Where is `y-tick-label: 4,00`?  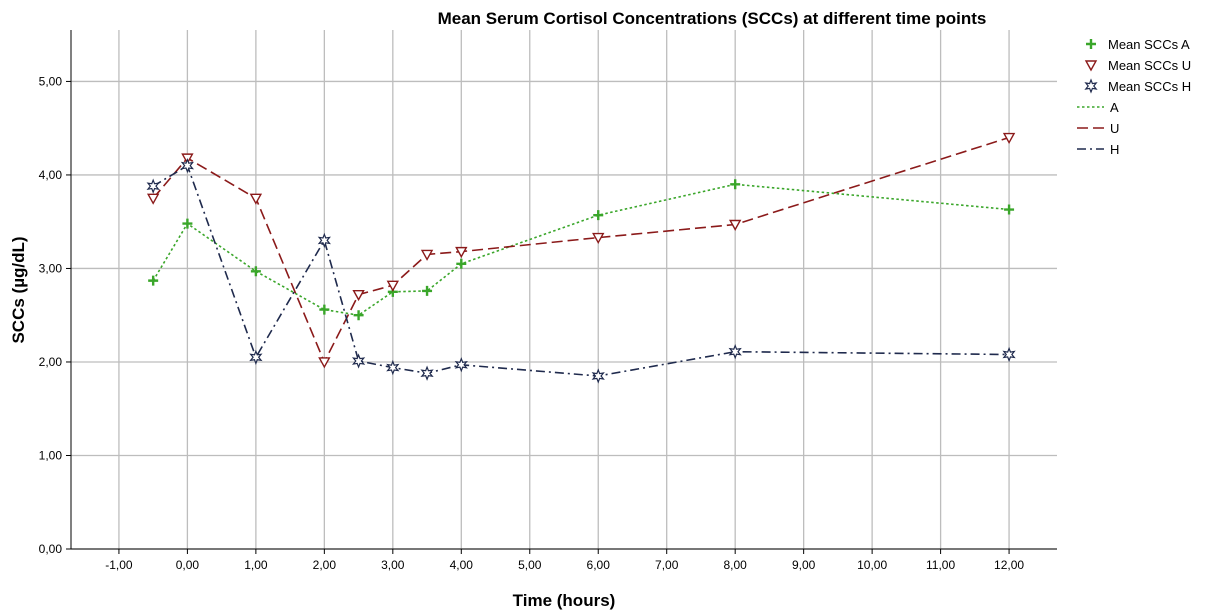
y-tick-label: 4,00 is located at coordinates (51, 175).